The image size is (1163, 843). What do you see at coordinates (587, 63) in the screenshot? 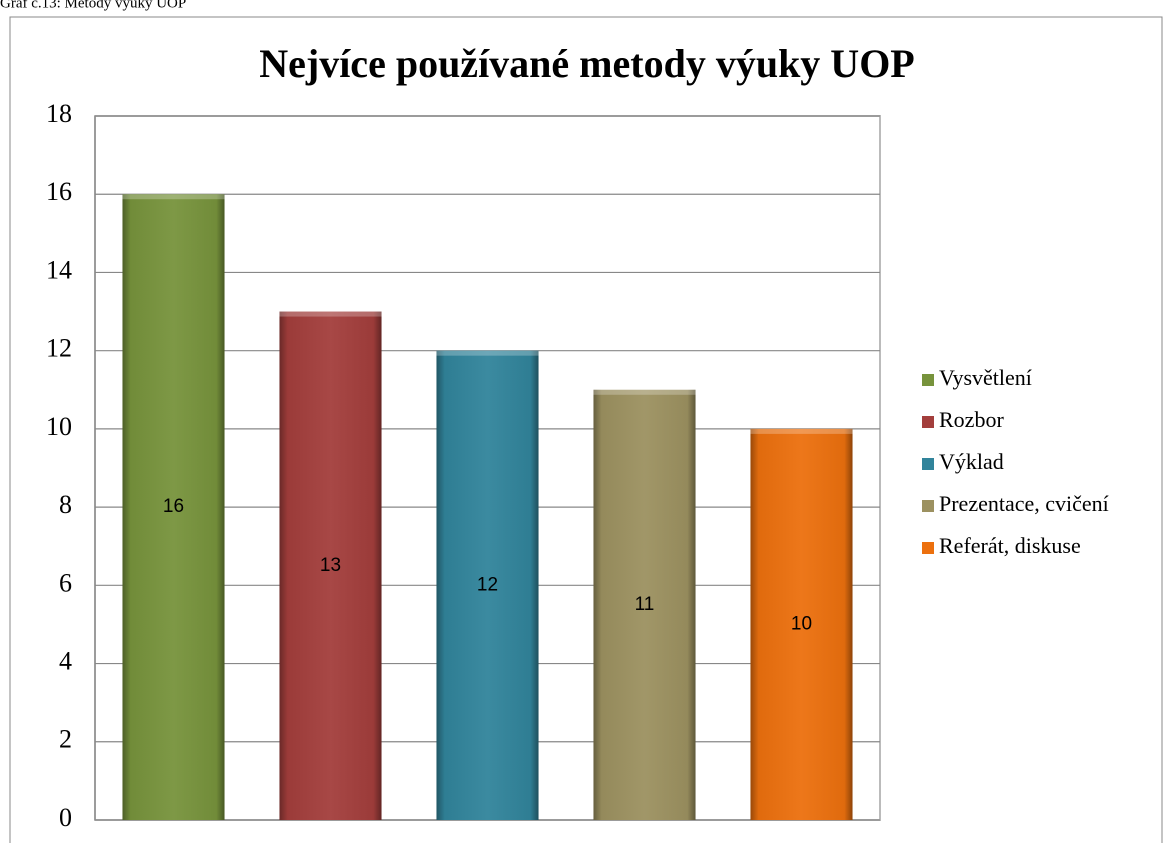
I see `chart-title: Nejvíce používané metody výuky UOP` at bounding box center [587, 63].